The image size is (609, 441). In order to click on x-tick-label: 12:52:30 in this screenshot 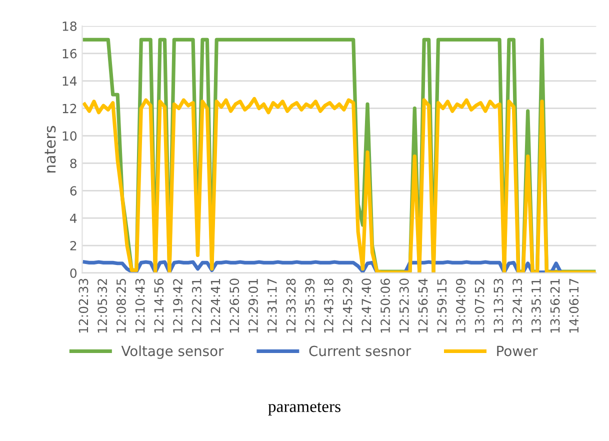, I will do `click(404, 305)`.